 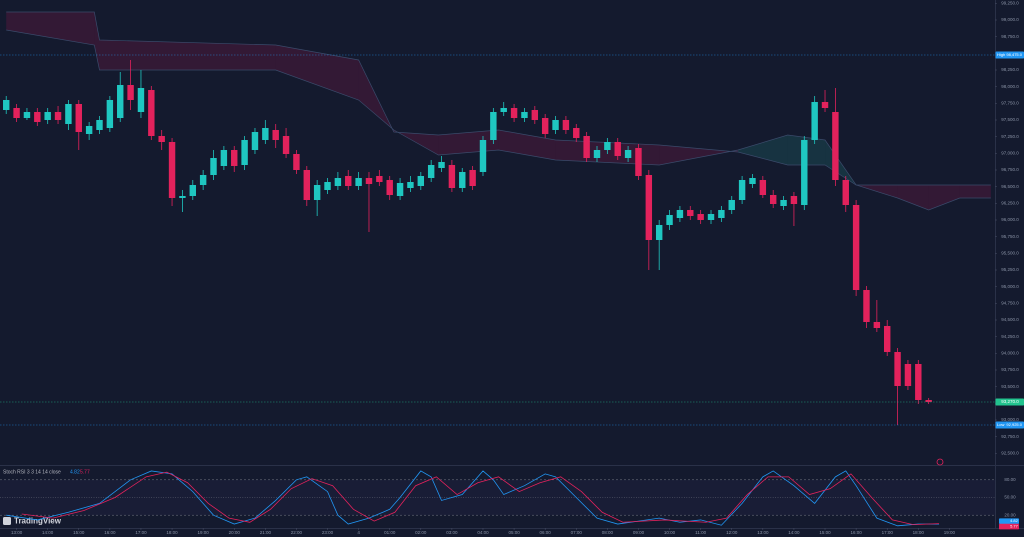 What do you see at coordinates (1010, 203) in the screenshot?
I see `y-tick-label: 96,250.0` at bounding box center [1010, 203].